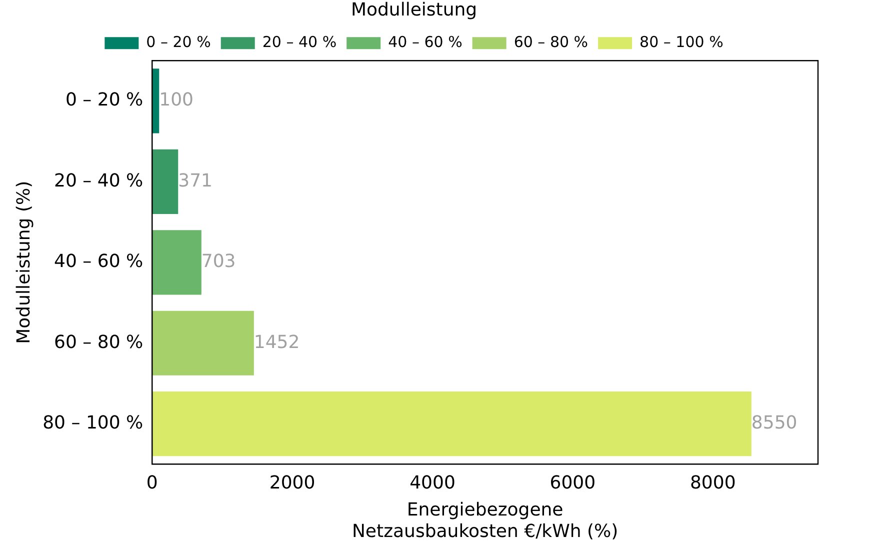 The height and width of the screenshot is (545, 880). Describe the element at coordinates (551, 41) in the screenshot. I see `legend-label: 60 – 80 %` at that location.